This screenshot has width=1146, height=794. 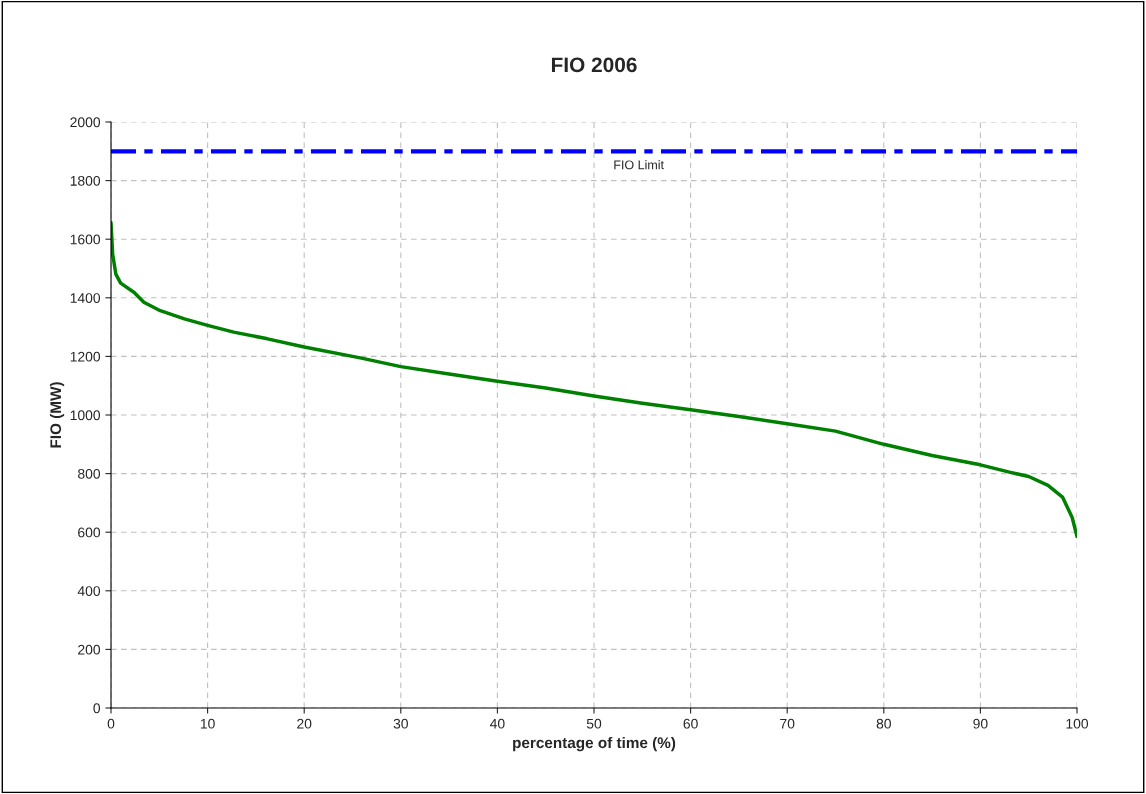 What do you see at coordinates (400, 723) in the screenshot?
I see `x-tick-label: 30` at bounding box center [400, 723].